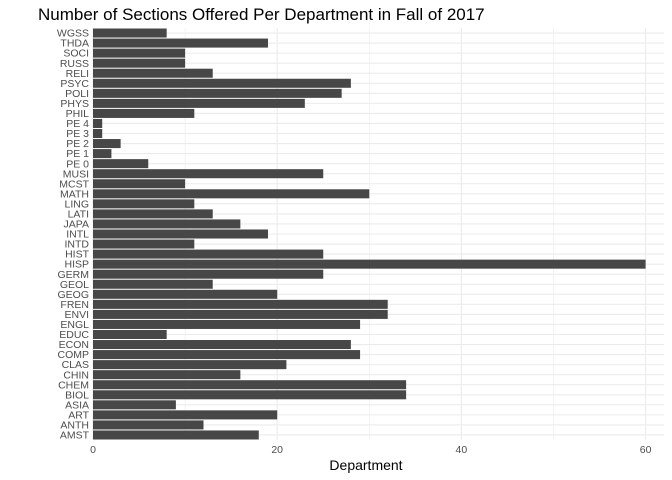  Describe the element at coordinates (77, 154) in the screenshot. I see `y-tick-label: PE 1` at that location.